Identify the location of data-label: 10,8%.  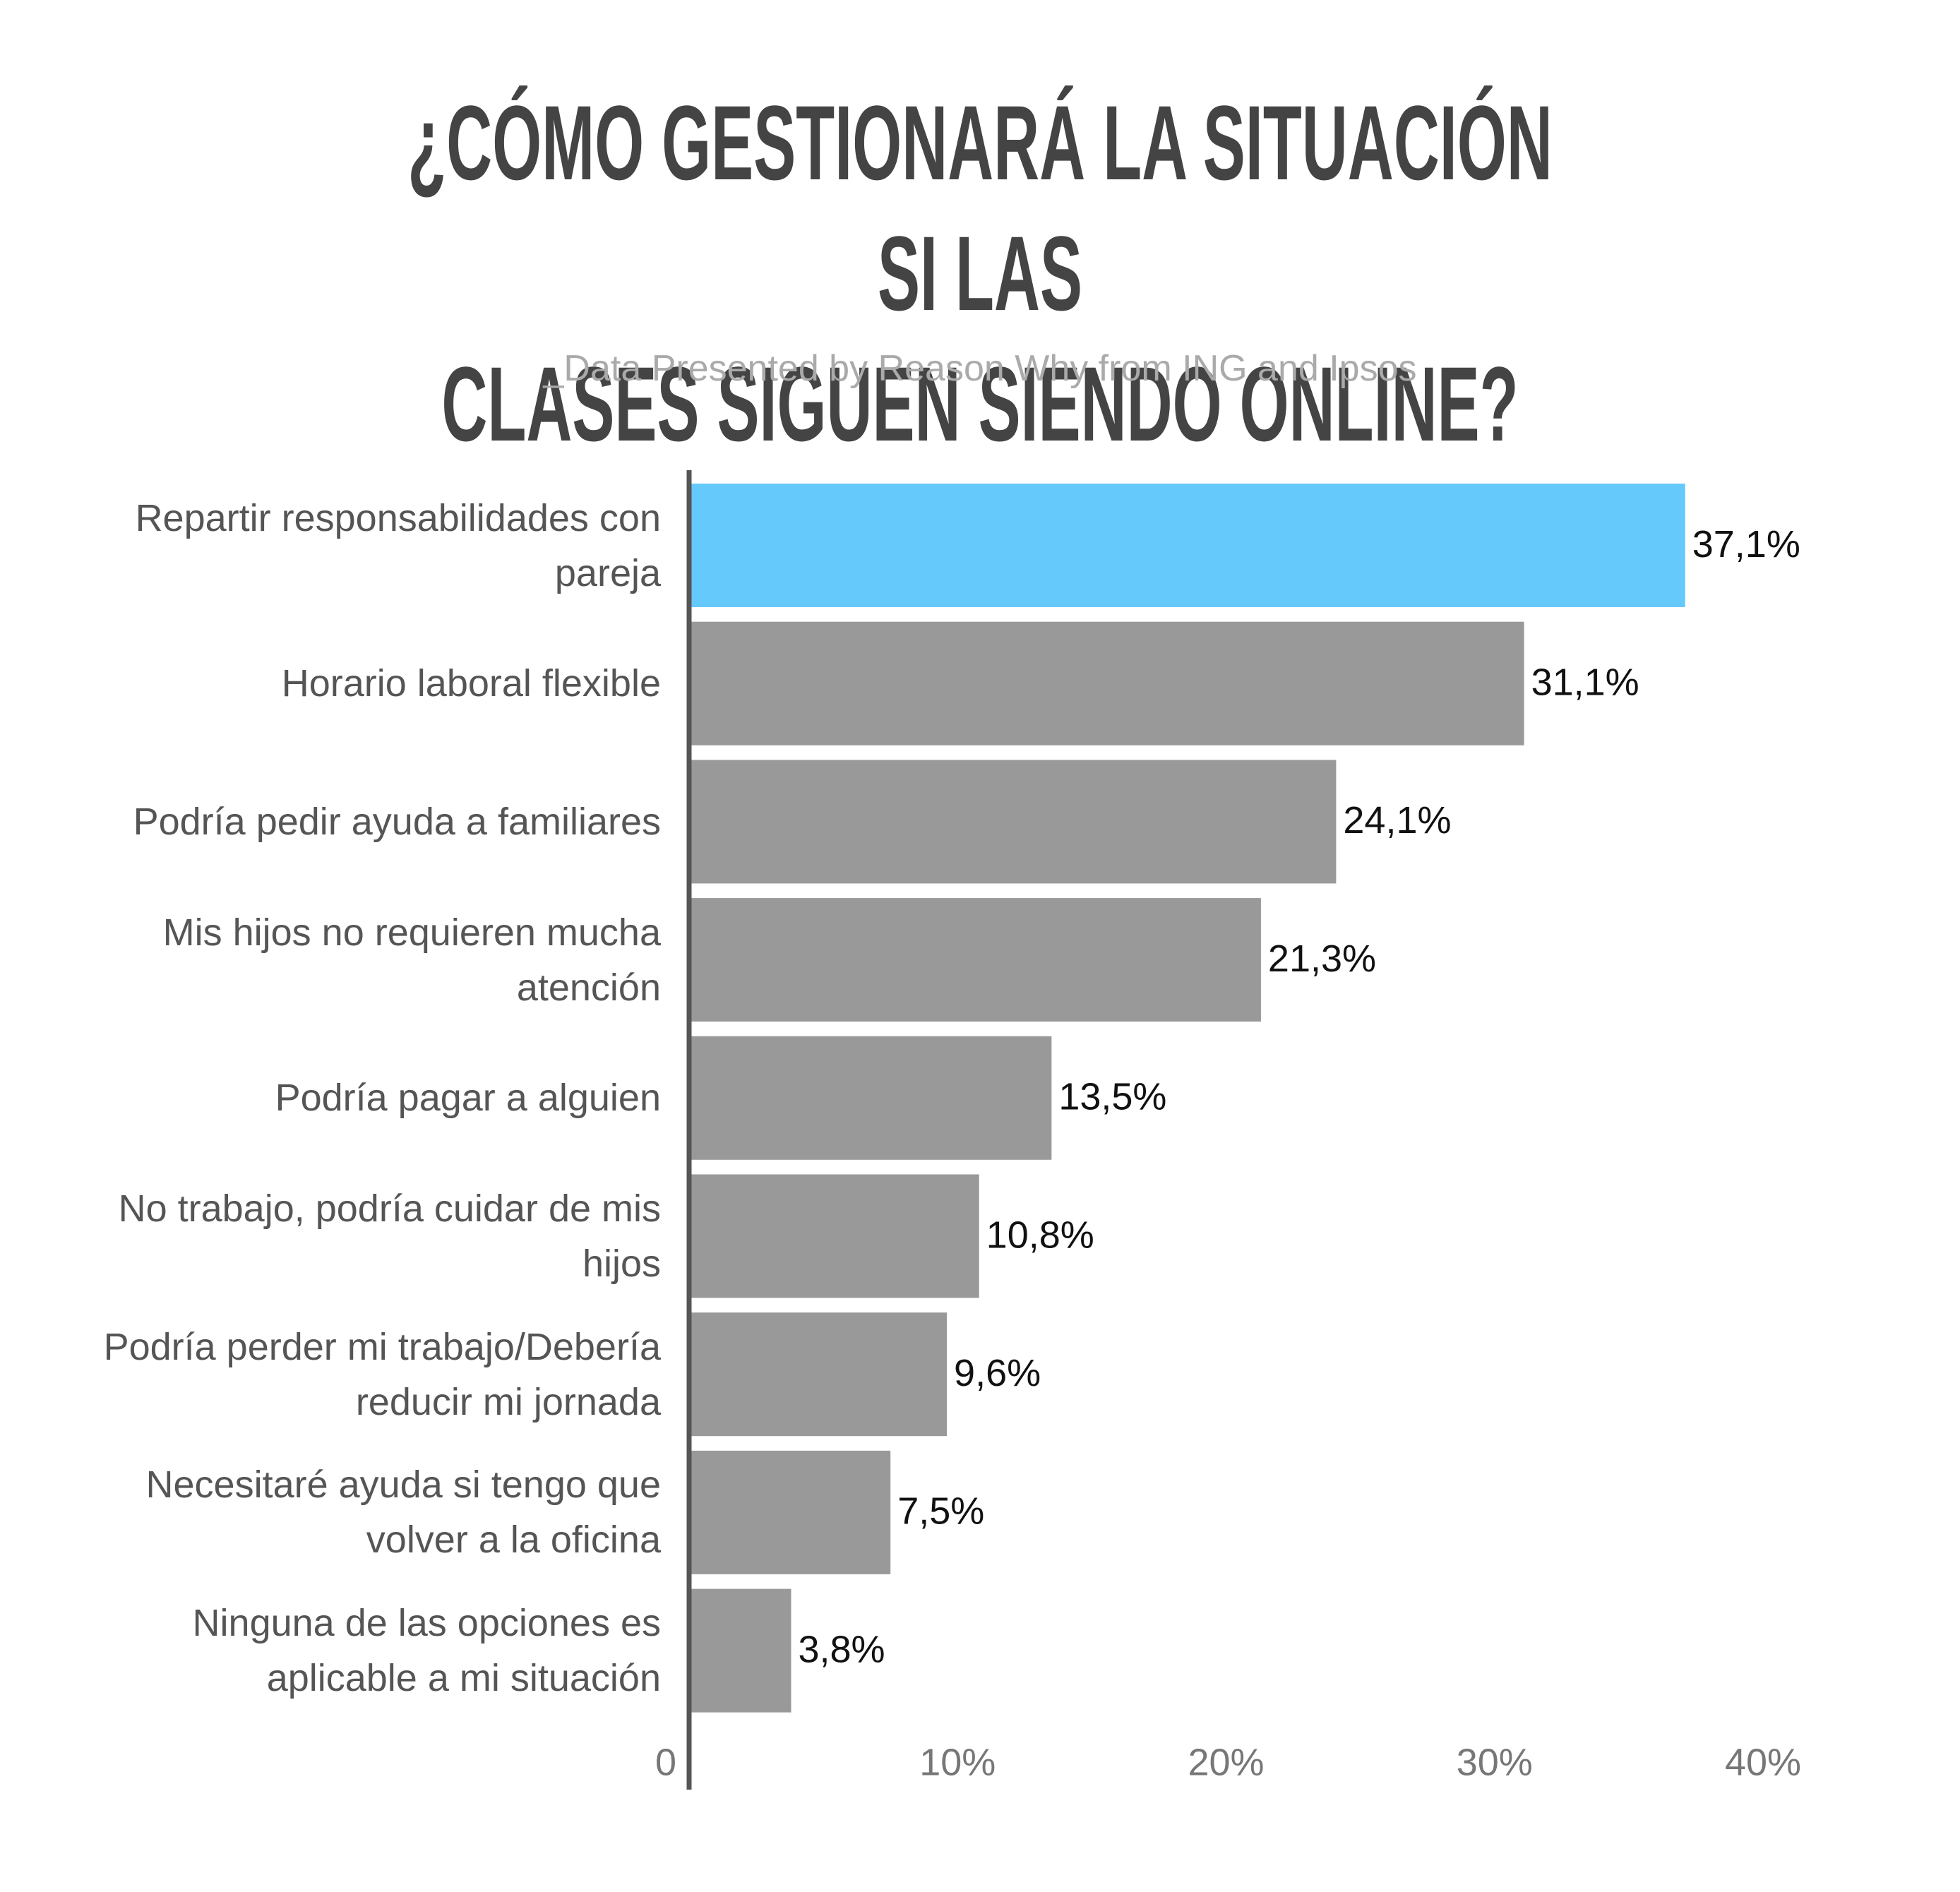
(1040, 1235).